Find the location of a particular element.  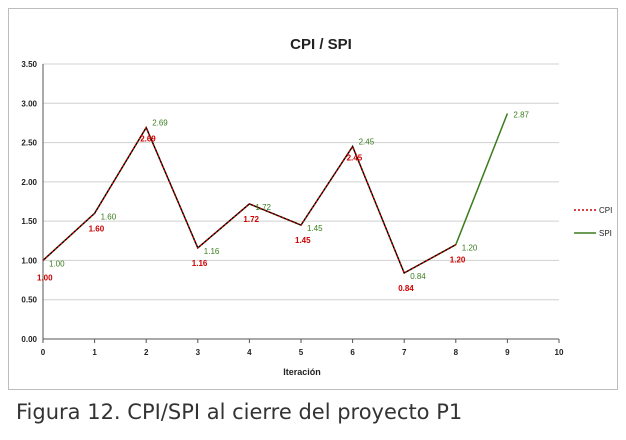

x-tick-label: 2 is located at coordinates (146, 352).